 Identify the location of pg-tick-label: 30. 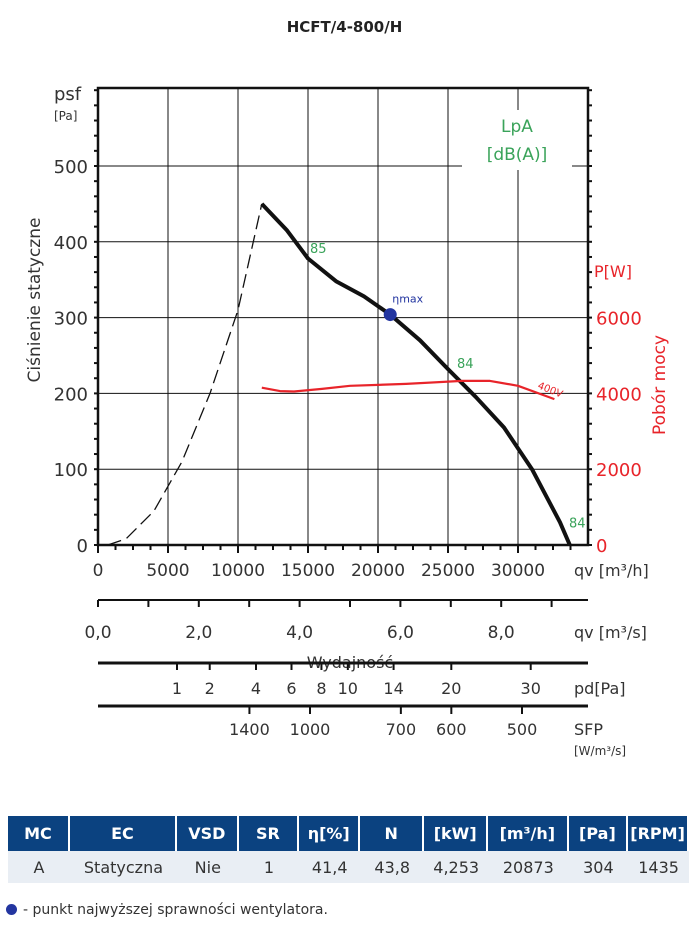
(531, 688).